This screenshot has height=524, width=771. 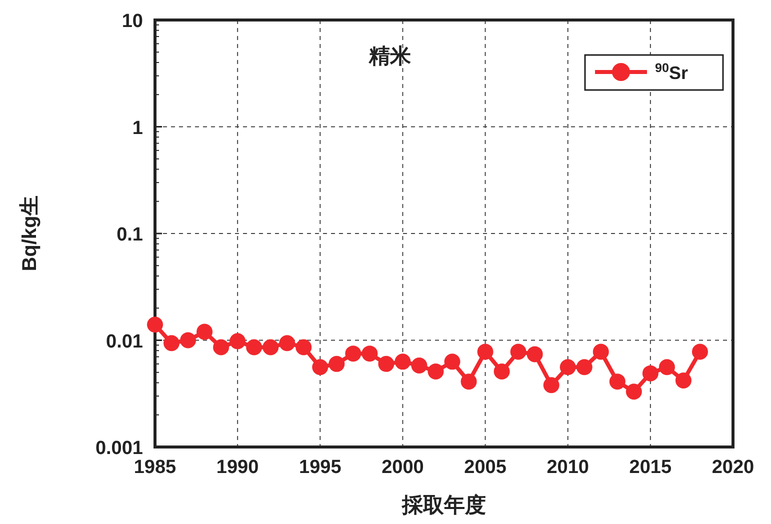 What do you see at coordinates (654, 72) in the screenshot?
I see `legend: $^{90}$Sr` at bounding box center [654, 72].